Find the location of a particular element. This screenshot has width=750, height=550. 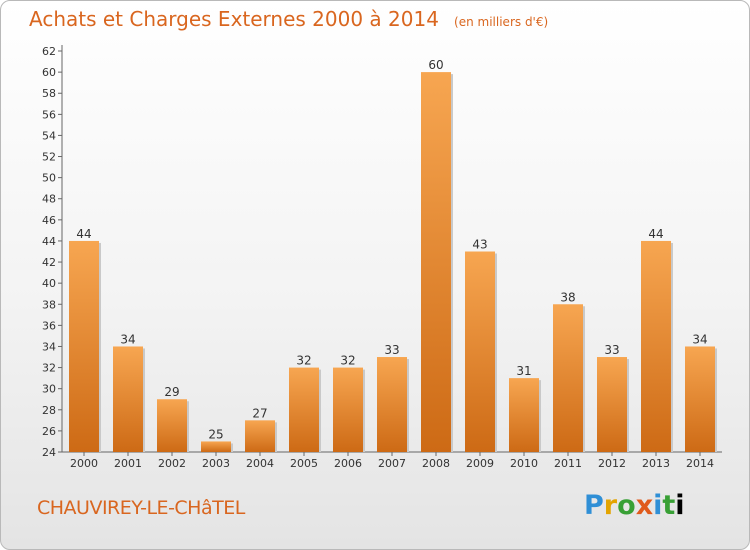

town-name: CHAUVIREY-LE-CHâTEL is located at coordinates (141, 508).